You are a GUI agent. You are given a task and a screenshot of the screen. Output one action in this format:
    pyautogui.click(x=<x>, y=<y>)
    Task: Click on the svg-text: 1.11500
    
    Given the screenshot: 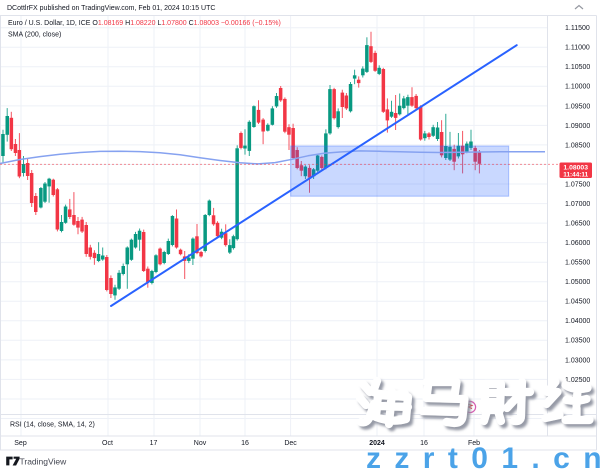 What is the action you would take?
    pyautogui.click(x=577, y=28)
    